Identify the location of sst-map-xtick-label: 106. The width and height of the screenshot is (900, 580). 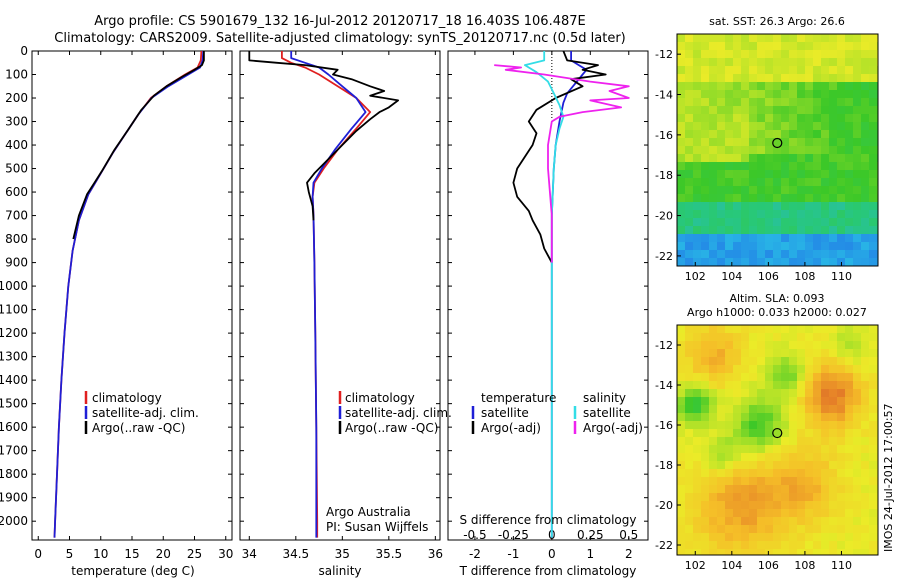
(768, 276).